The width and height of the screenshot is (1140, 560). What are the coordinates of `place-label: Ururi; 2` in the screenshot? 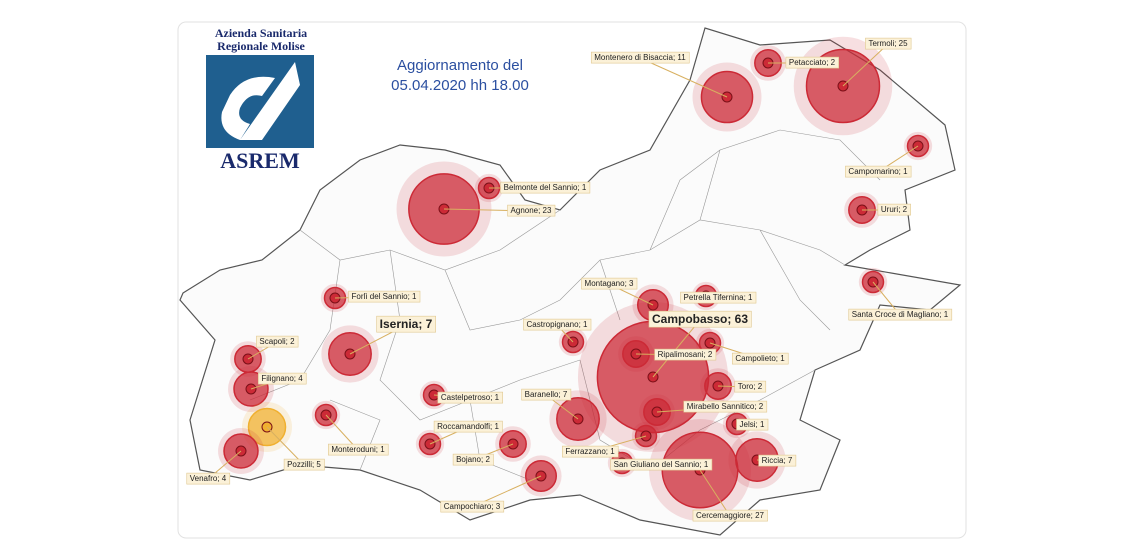 It's located at (894, 209).